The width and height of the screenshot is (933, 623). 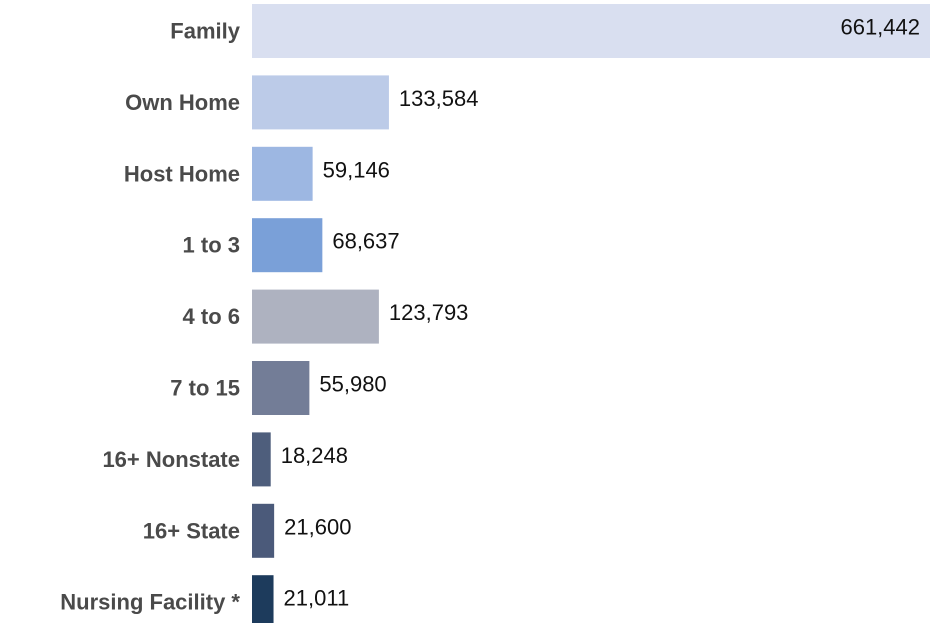 What do you see at coordinates (317, 526) in the screenshot?
I see `value-label: 21,600` at bounding box center [317, 526].